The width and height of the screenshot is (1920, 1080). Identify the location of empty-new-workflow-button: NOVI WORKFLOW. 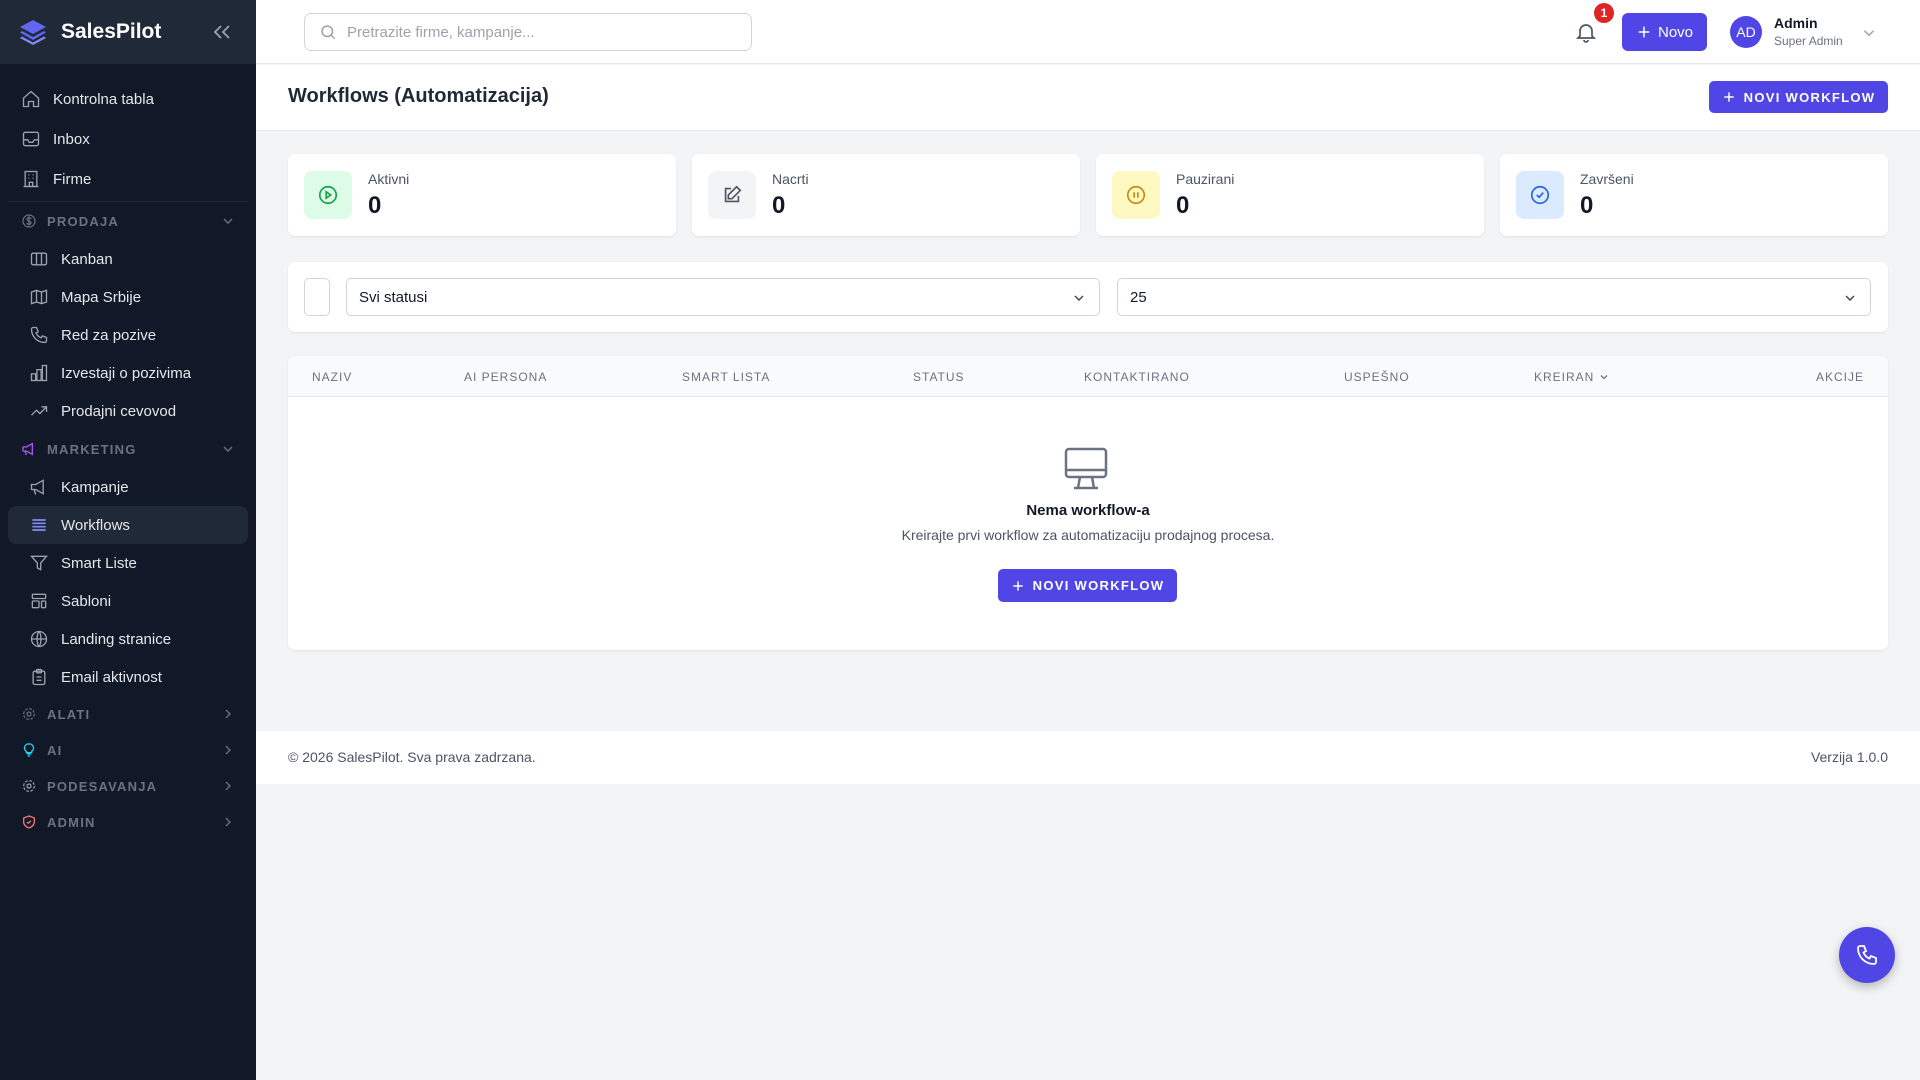
(1087, 585).